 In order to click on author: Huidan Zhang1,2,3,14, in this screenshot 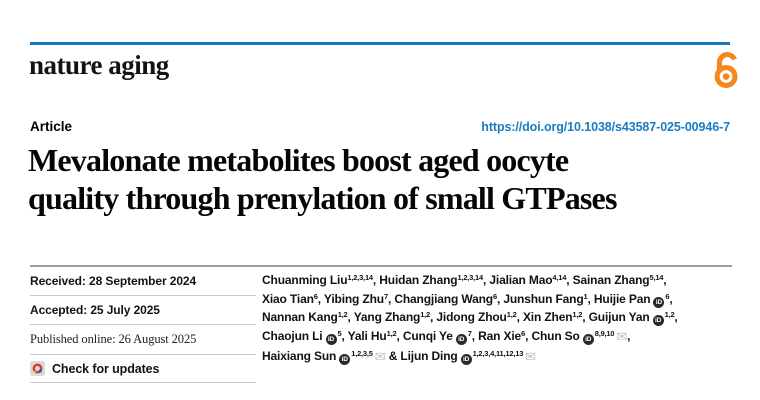, I will do `click(434, 280)`.